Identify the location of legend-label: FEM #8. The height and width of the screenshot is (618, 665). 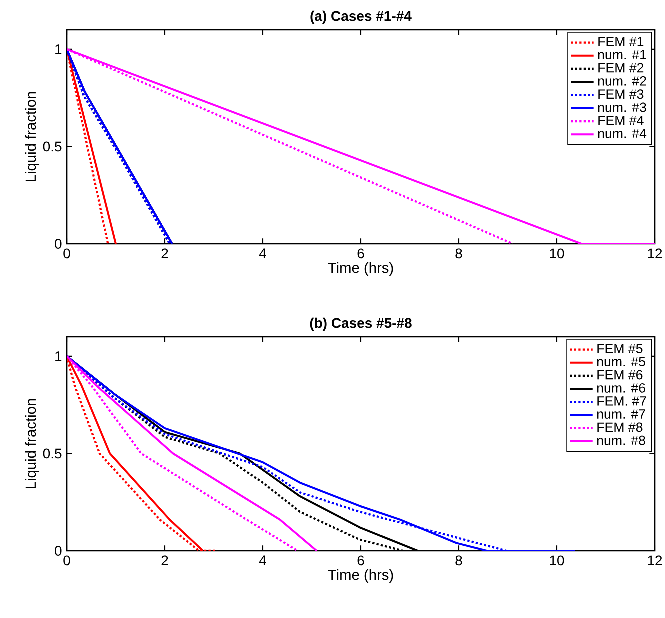
(620, 427).